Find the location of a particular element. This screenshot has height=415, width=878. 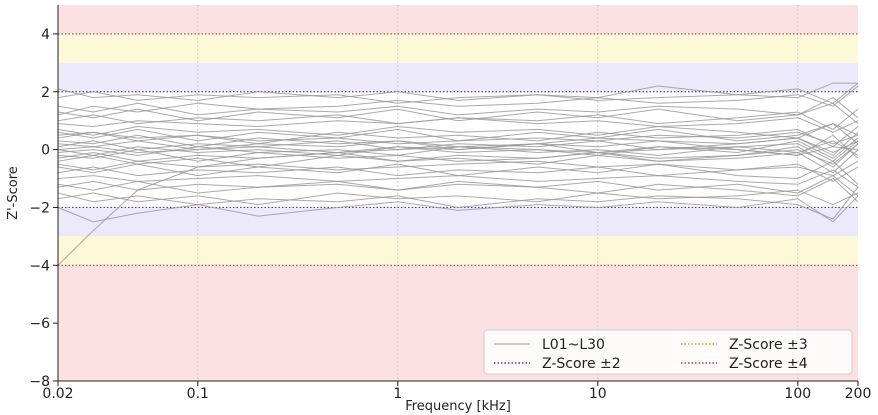

legend-label-0: L01~L30 is located at coordinates (573, 345).